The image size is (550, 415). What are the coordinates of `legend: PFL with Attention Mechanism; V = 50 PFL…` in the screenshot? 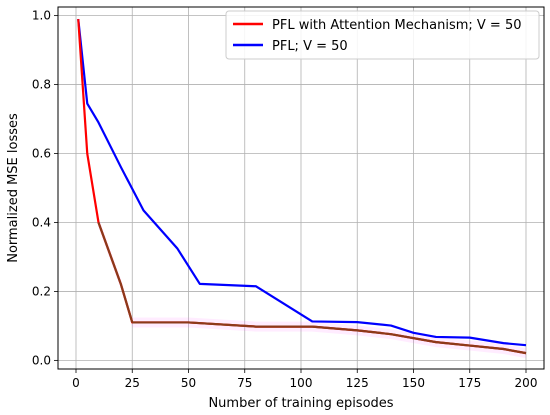 It's located at (382, 35).